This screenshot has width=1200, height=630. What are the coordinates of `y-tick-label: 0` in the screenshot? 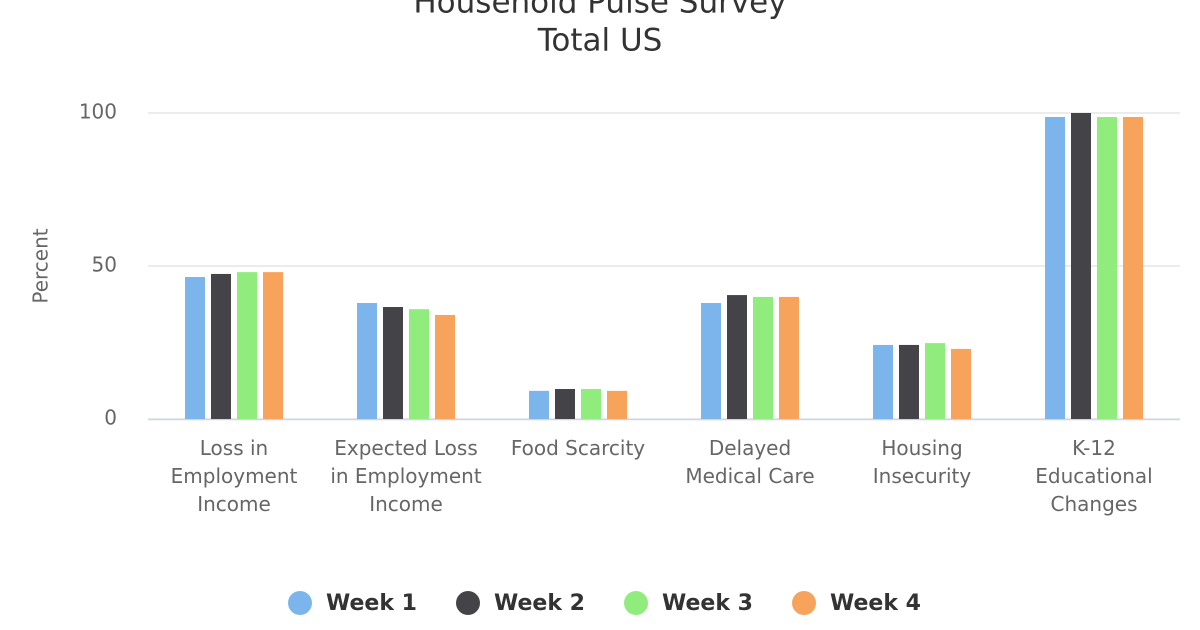 It's located at (110, 418).